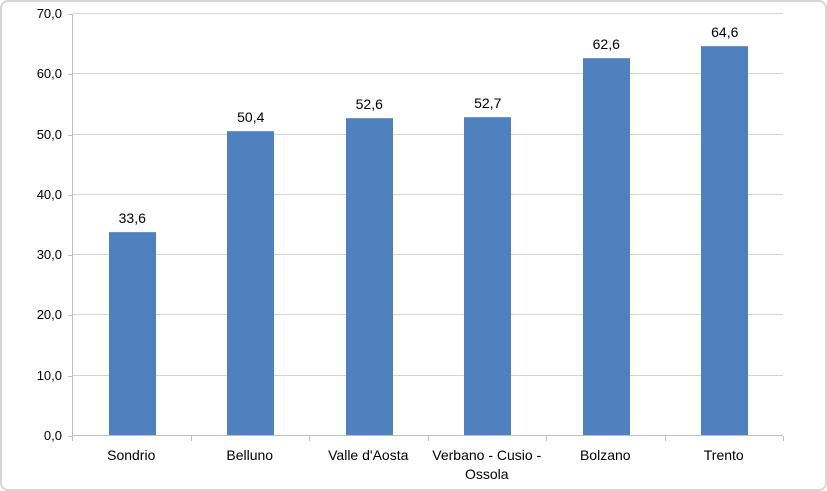 The width and height of the screenshot is (827, 491). I want to click on bar-value-label: 52,7, so click(488, 103).